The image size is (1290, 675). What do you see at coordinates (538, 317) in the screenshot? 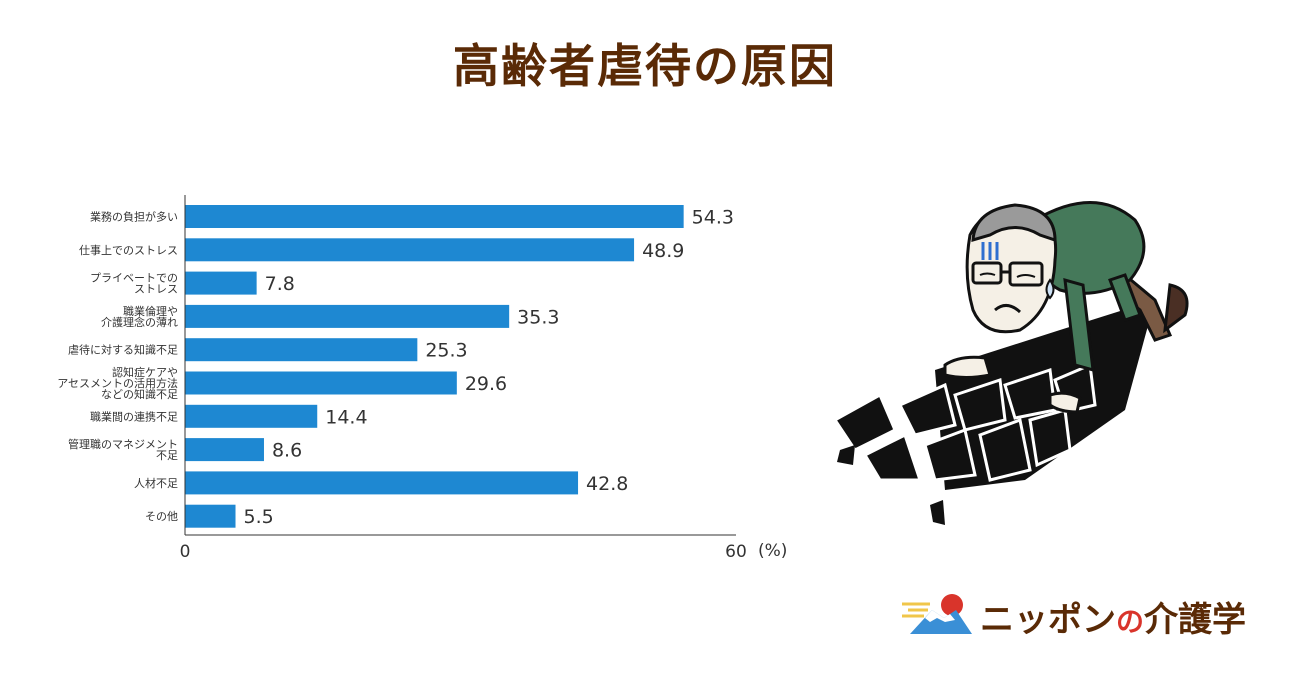
I see `value-label-3: 35.3` at bounding box center [538, 317].